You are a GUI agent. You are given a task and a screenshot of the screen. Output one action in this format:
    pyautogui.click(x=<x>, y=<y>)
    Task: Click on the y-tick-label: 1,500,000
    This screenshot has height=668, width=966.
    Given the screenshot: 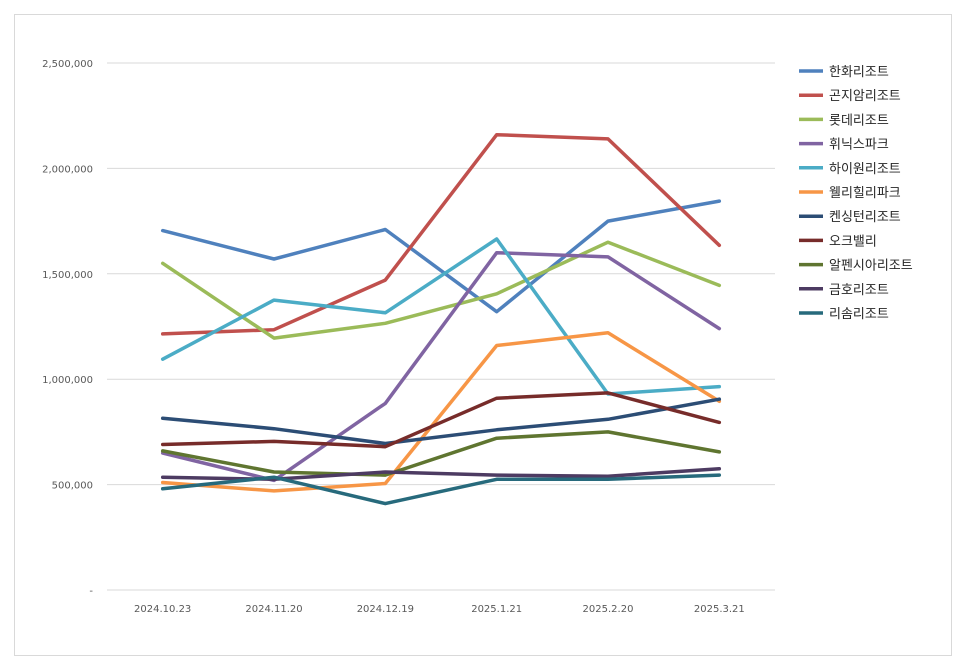 What is the action you would take?
    pyautogui.click(x=67, y=275)
    